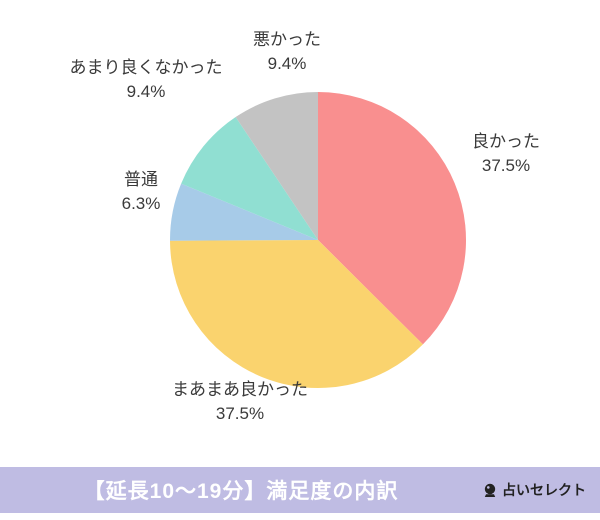 The image size is (600, 520). What do you see at coordinates (240, 389) in the screenshot?
I see `slice-label-text: まあまあ良かった` at bounding box center [240, 389].